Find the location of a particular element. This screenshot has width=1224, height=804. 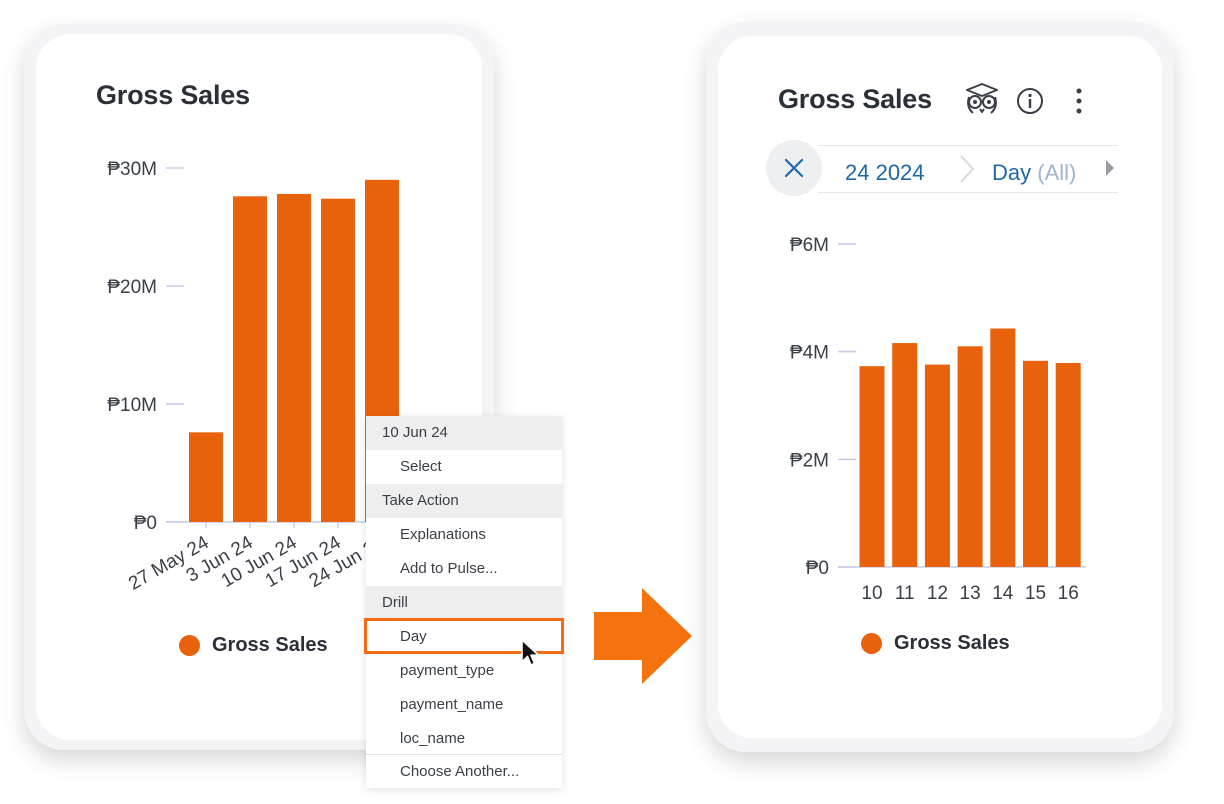

x-tick-label: 13 is located at coordinates (970, 593).